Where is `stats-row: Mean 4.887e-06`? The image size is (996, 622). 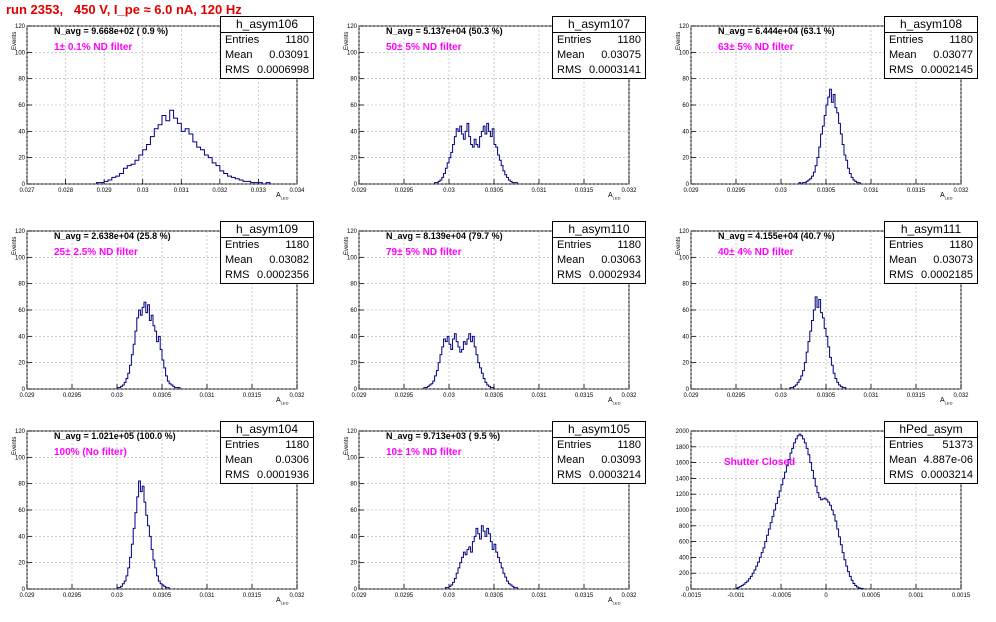 stats-row: Mean 4.887e-06 is located at coordinates (931, 460).